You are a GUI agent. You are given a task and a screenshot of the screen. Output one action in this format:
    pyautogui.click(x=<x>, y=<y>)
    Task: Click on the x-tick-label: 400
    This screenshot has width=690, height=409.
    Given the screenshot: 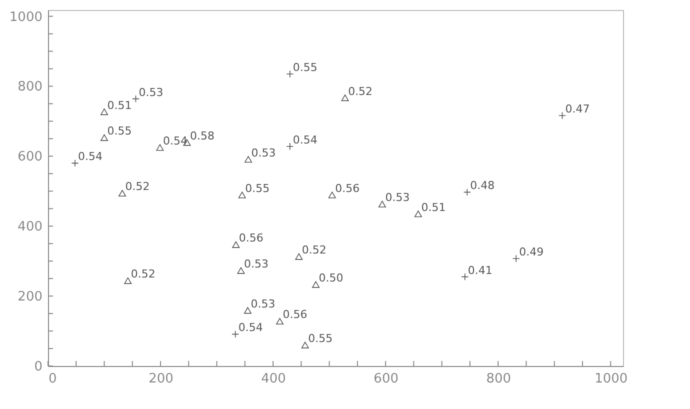 What is the action you would take?
    pyautogui.click(x=273, y=379)
    